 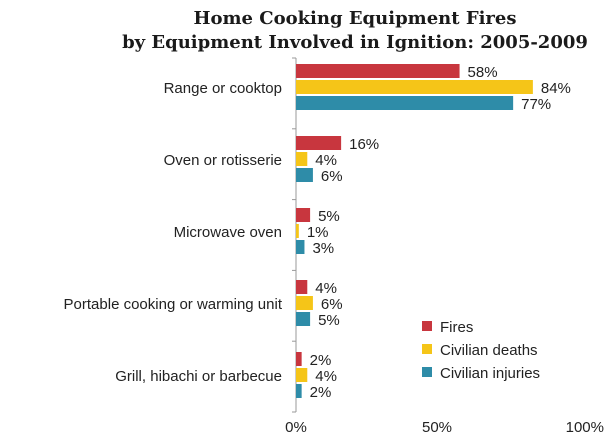 I want to click on category-label-portable-cooking-or-warming-unit: Portable cooking or warming unit, so click(x=173, y=304).